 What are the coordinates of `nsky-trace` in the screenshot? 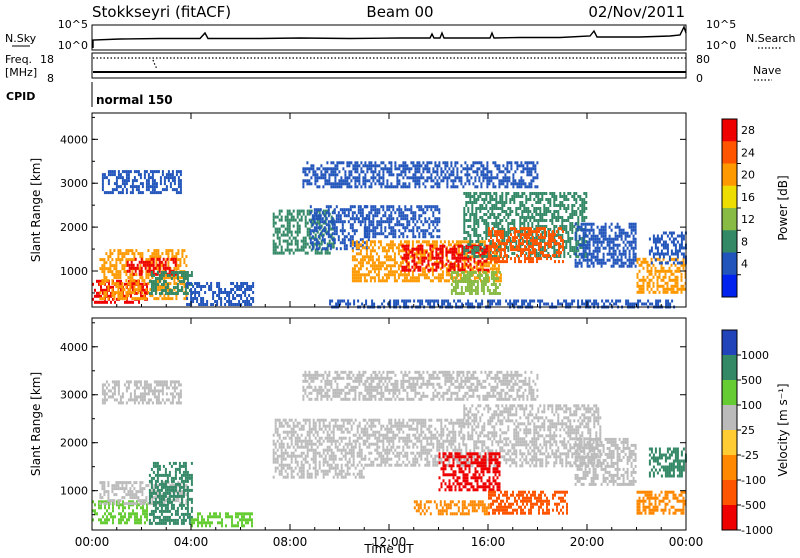 It's located at (389, 37).